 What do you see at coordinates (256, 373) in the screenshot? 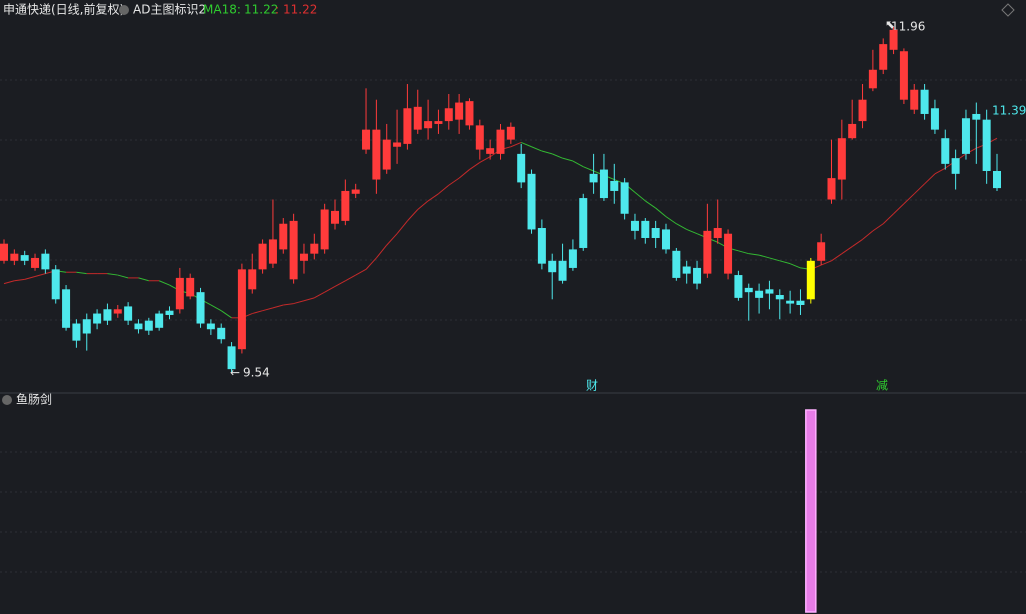
I see `low-label: 9.54` at bounding box center [256, 373].